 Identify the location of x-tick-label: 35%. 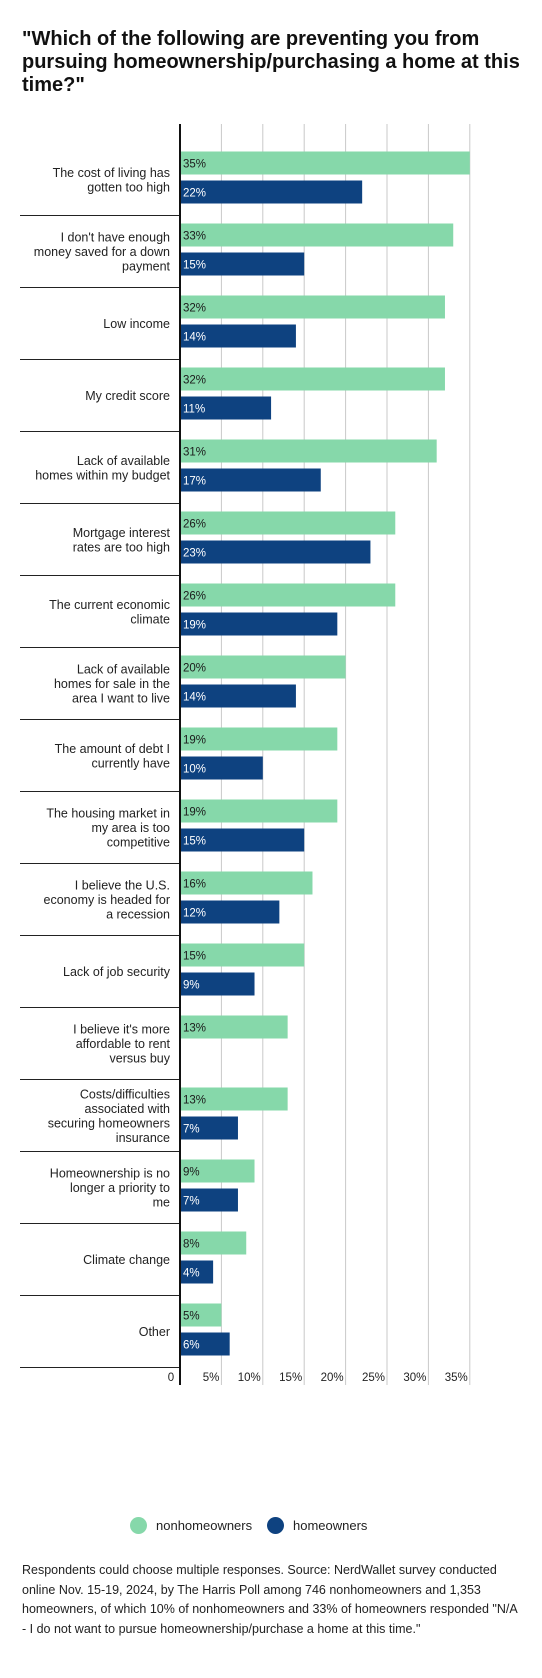
(456, 1378).